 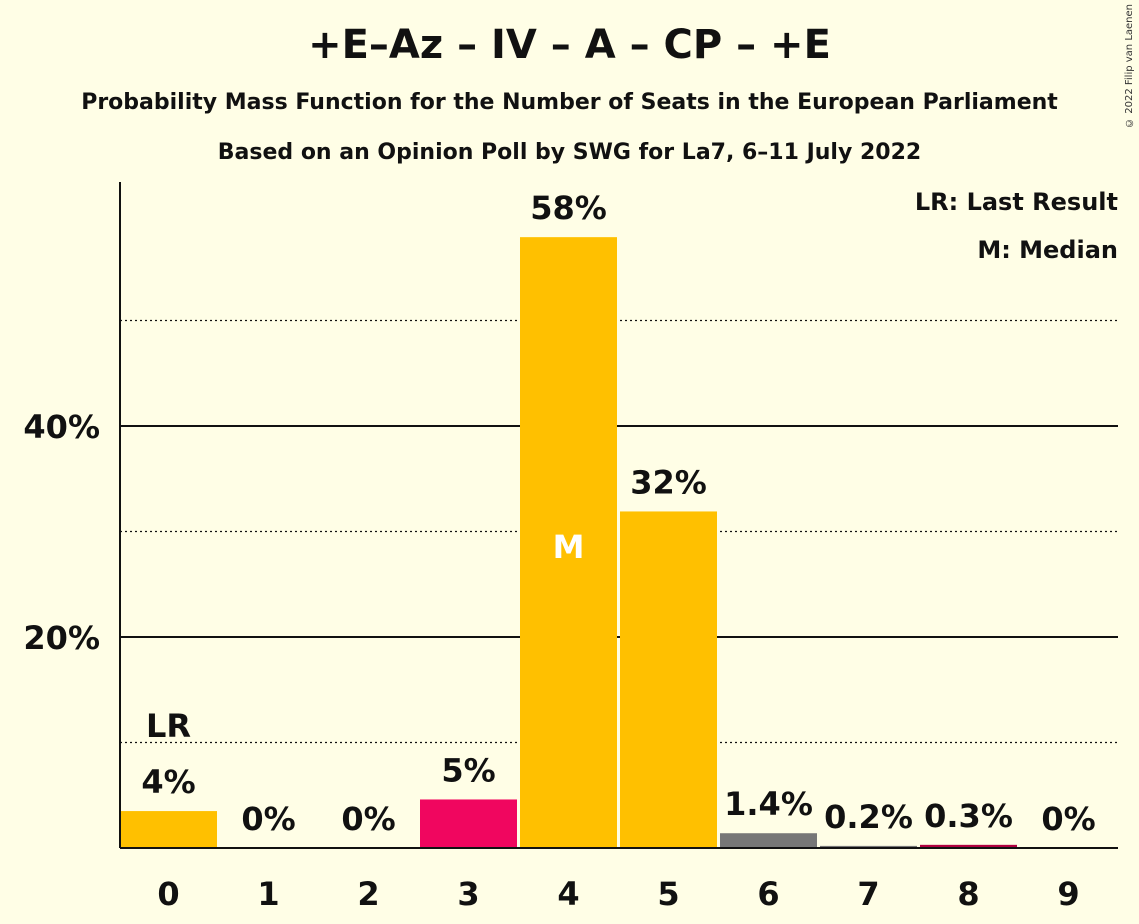 What do you see at coordinates (268, 894) in the screenshot?
I see `x-tick-label-1: 1` at bounding box center [268, 894].